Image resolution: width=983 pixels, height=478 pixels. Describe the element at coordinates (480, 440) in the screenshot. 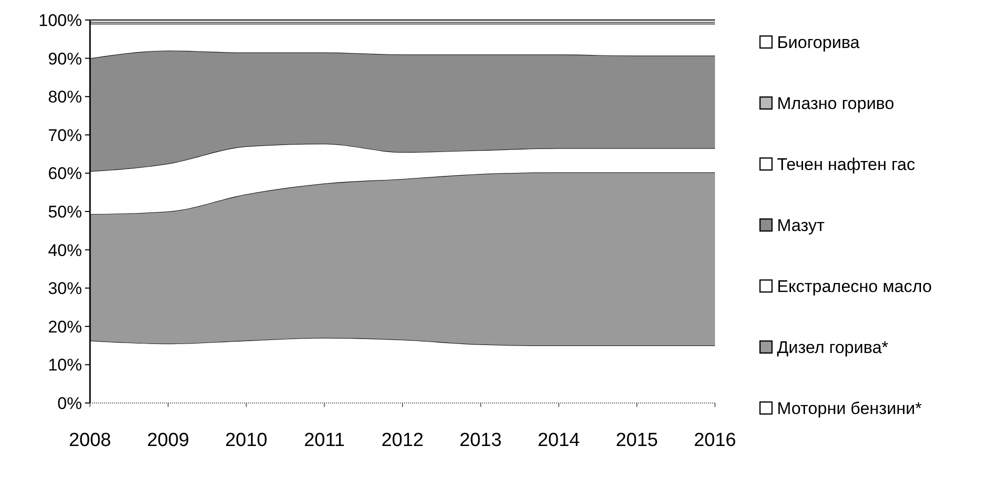

I see `x-tick-label: 2013` at that location.